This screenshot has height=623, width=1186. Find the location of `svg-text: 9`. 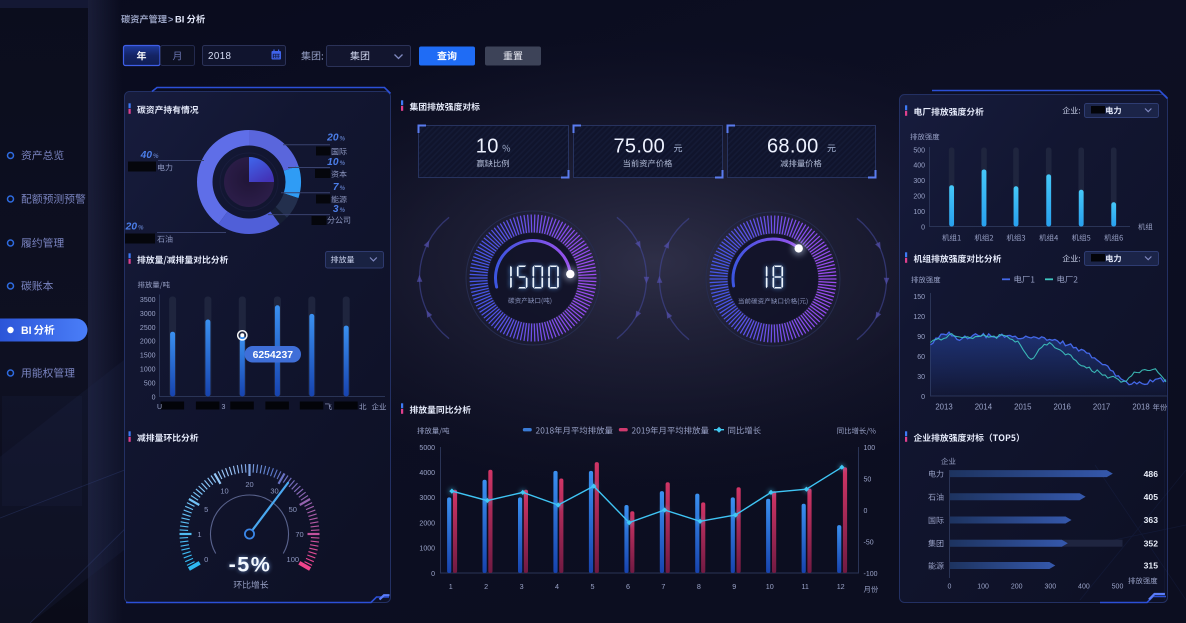

svg-text: 9 is located at coordinates (734, 586).